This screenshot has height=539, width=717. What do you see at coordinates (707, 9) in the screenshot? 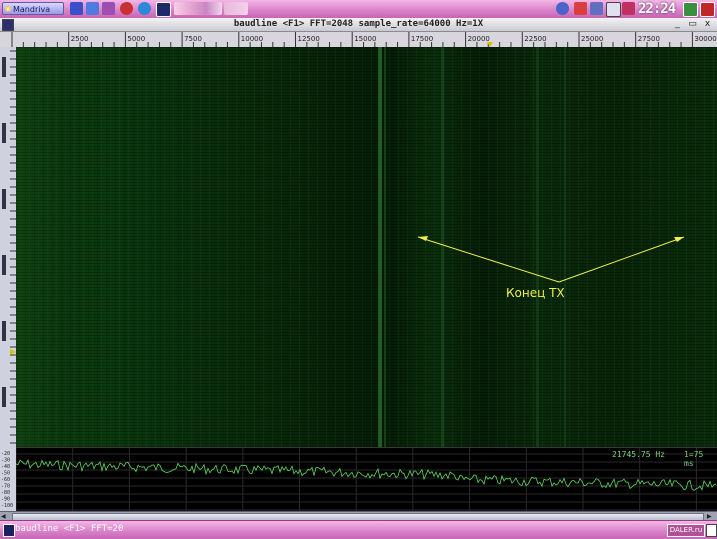
I see `logout-icon` at bounding box center [707, 9].